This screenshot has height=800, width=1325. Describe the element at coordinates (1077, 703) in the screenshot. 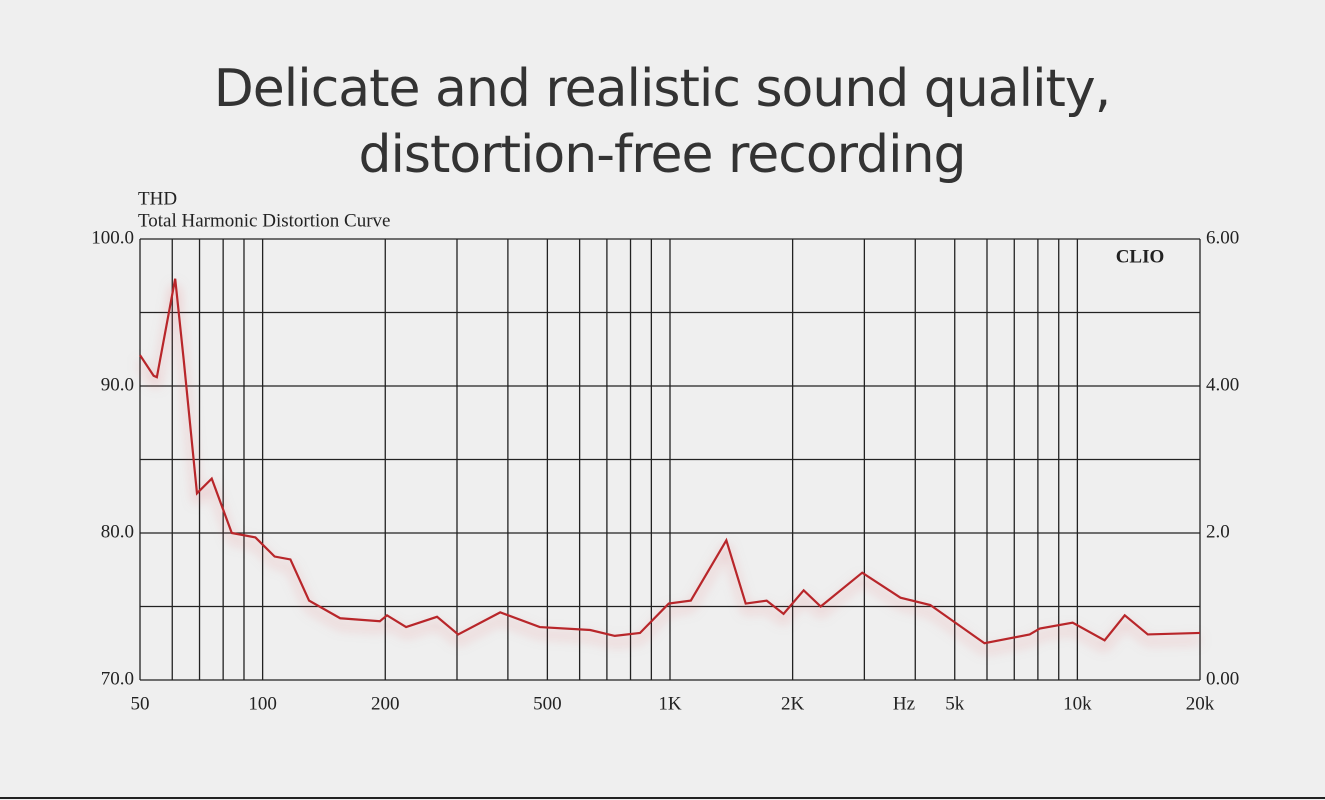

I see `x-tick-label: 10k` at that location.